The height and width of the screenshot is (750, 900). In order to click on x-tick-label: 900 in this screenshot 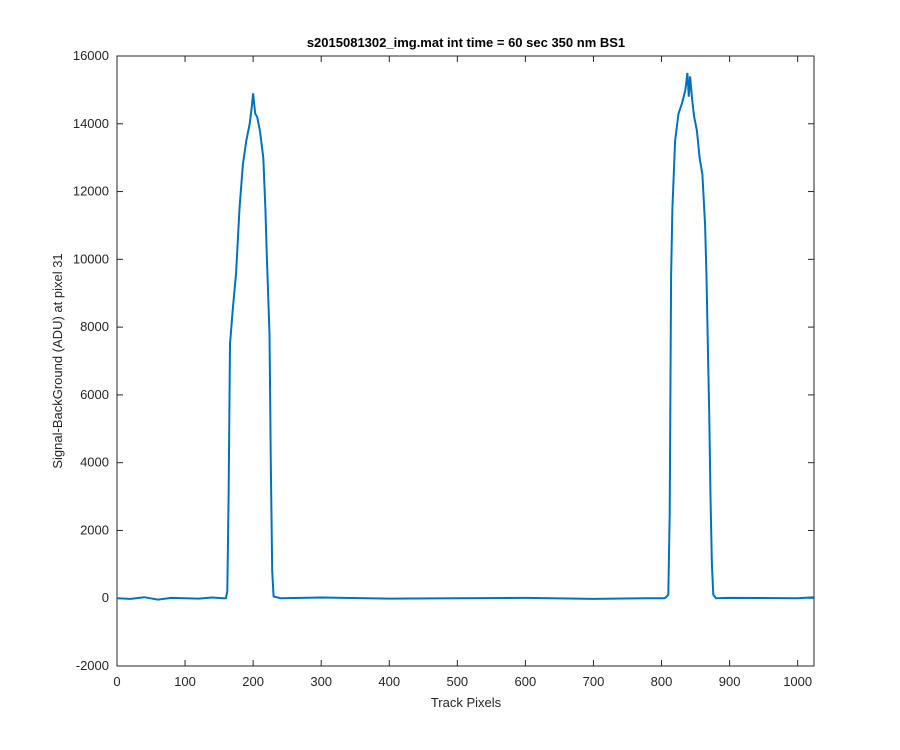, I will do `click(730, 681)`.